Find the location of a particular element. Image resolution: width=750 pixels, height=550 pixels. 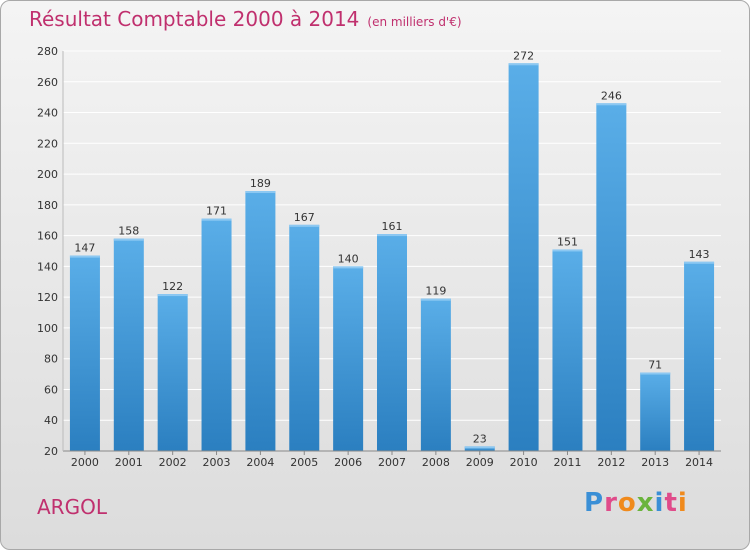

chart-title: Résultat Comptable 2000 à 2014 is located at coordinates (194, 19).